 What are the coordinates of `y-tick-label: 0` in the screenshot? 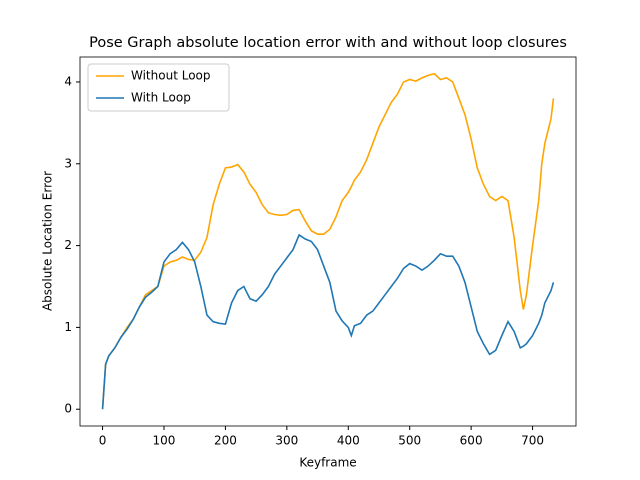 It's located at (68, 409).